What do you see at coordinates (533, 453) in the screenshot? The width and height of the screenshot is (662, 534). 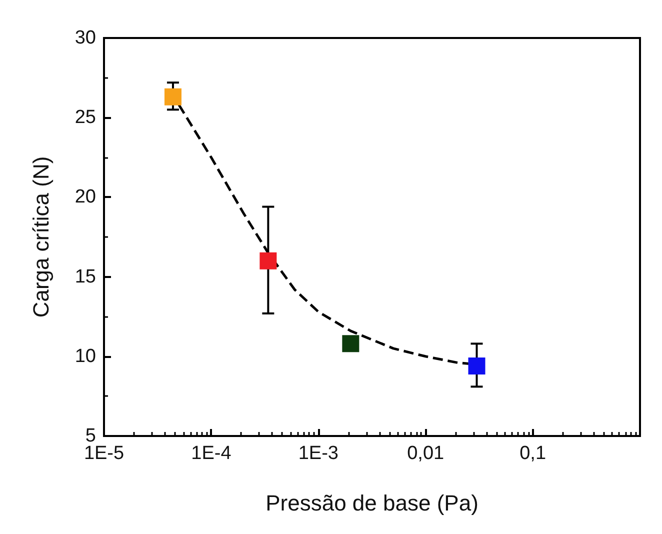 I see `x-tick-label: 0,1` at bounding box center [533, 453].